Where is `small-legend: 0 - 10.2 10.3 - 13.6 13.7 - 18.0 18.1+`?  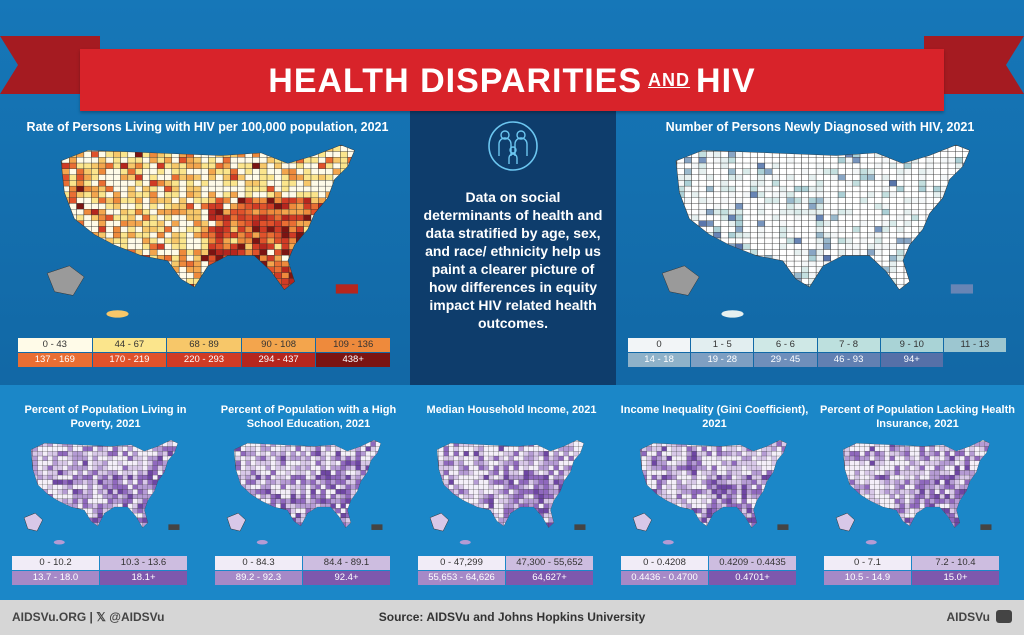
small-legend: 0 - 10.2 10.3 - 13.6 13.7 - 18.0 18.1+ is located at coordinates (99, 570).